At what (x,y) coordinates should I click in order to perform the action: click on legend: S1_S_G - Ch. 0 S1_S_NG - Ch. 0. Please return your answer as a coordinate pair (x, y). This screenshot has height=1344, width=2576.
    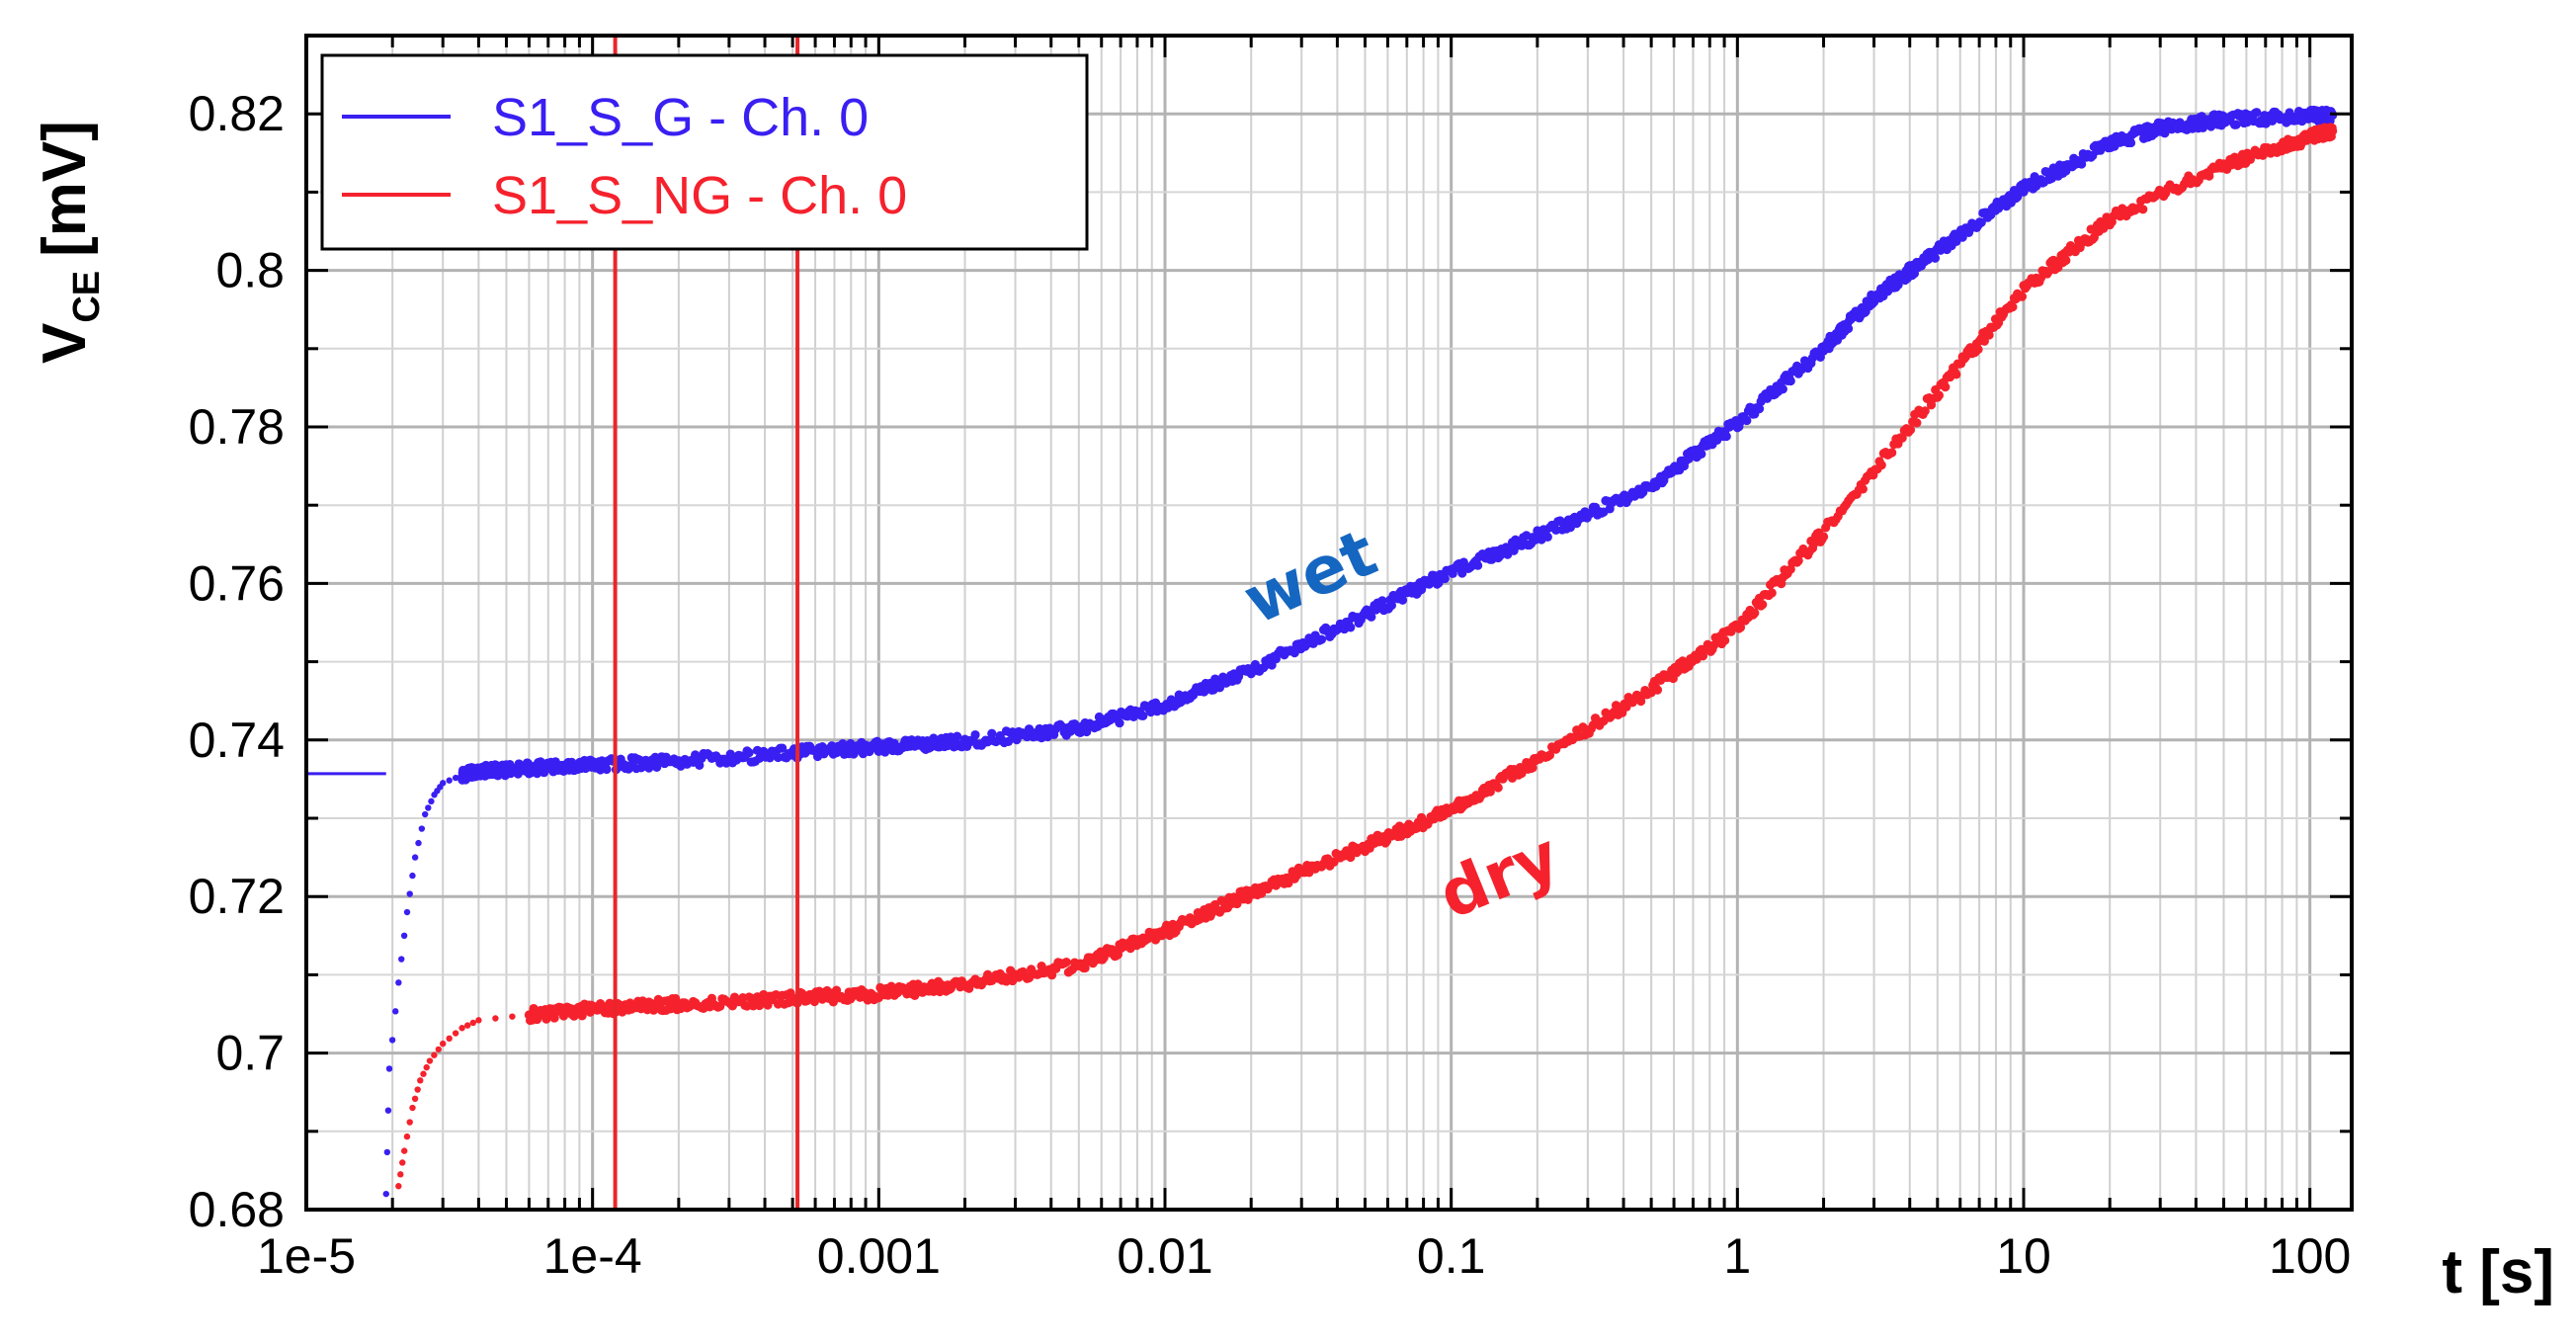
    Looking at the image, I should click on (704, 152).